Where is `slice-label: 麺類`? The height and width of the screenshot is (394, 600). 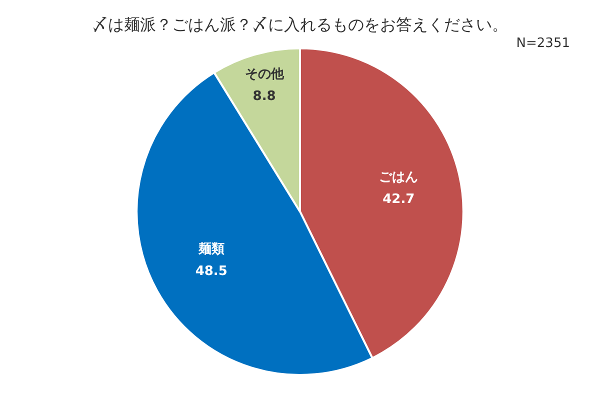 slice-label: 麺類 is located at coordinates (210, 250).